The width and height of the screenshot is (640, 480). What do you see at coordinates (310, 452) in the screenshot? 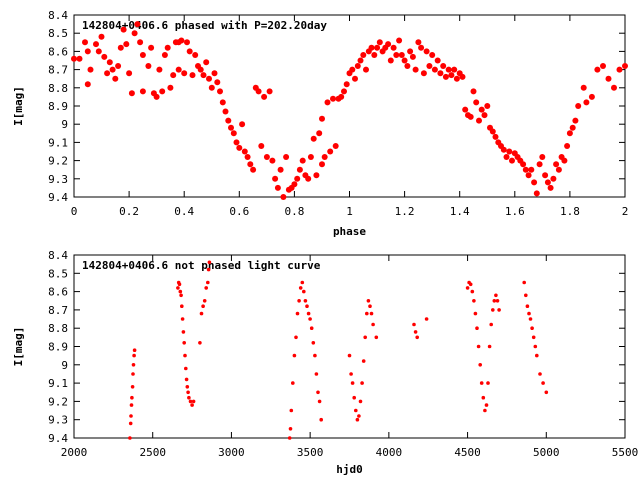
I see `x-tick-label: 3500` at bounding box center [310, 452].